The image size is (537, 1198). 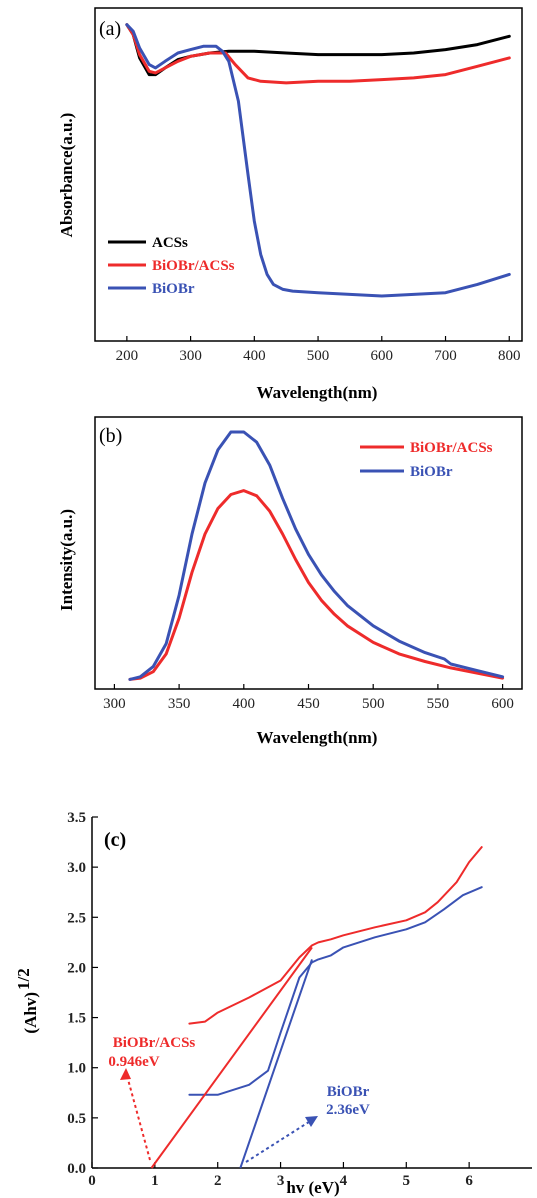 I want to click on panel-c-y-tick-label: 1.5, so click(x=76, y=1019).